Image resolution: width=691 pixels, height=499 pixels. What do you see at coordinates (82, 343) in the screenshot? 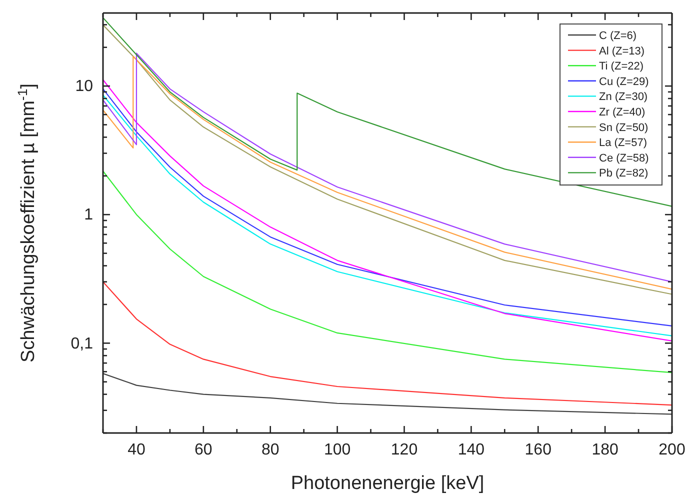
I see `y-tick-label: 0,1` at bounding box center [82, 343].